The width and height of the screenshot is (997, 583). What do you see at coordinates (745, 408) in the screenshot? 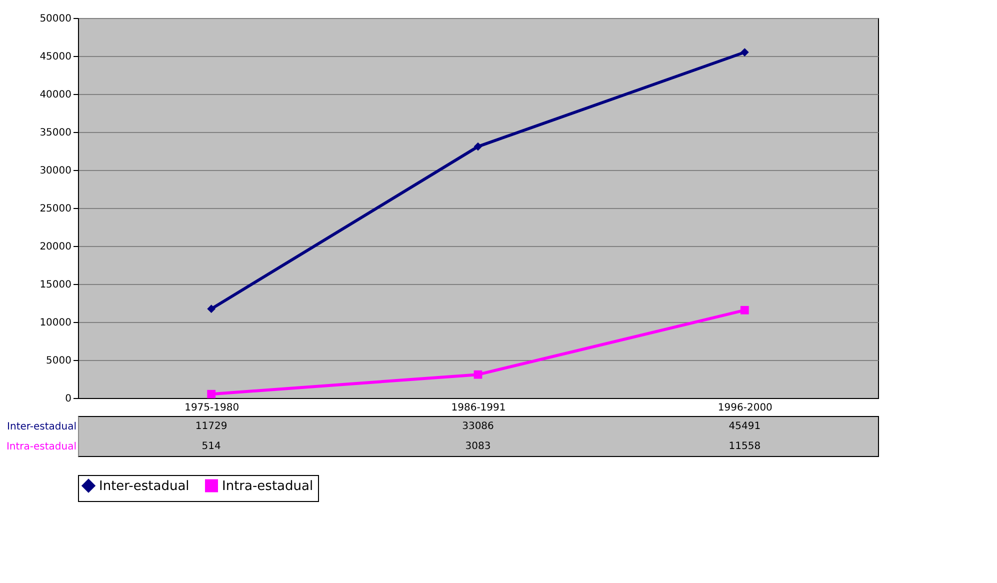
I see `x-tick-label: 1996-2000` at bounding box center [745, 408].